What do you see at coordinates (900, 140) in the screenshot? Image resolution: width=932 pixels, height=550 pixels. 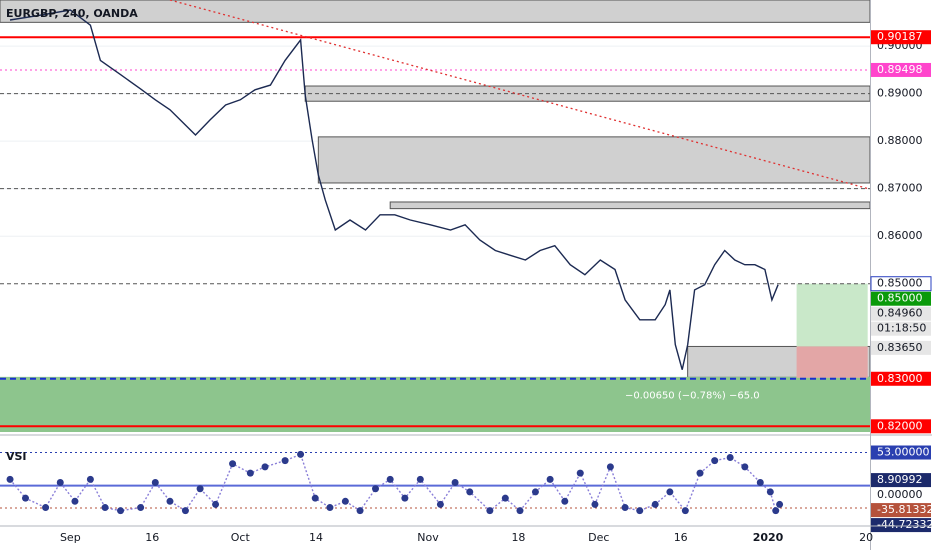 I see `y-tick-label: 0.88000` at bounding box center [900, 140].